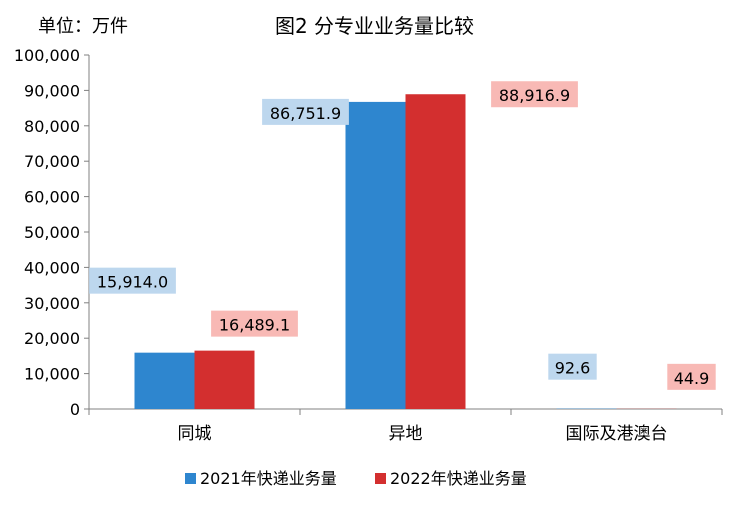  I want to click on y-tick-label: 10,000, so click(52, 374).